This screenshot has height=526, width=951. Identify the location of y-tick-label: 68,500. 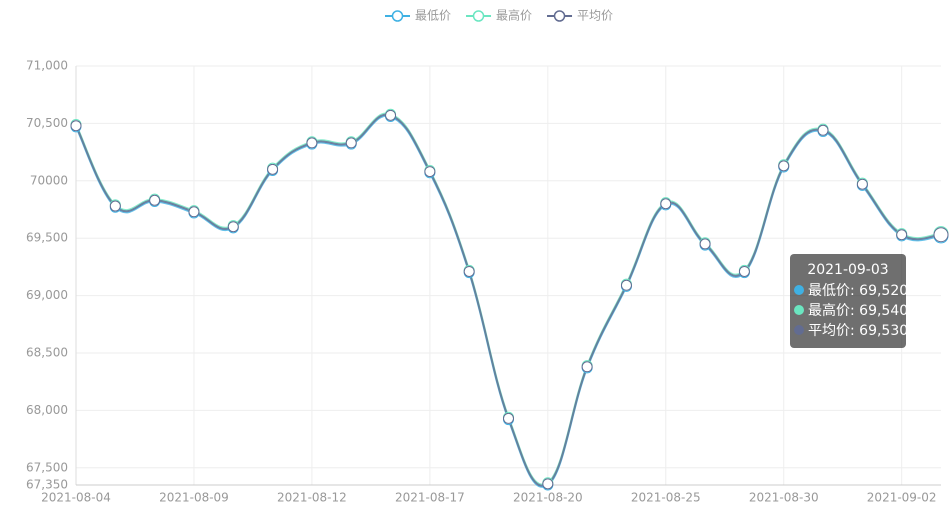
(47, 352).